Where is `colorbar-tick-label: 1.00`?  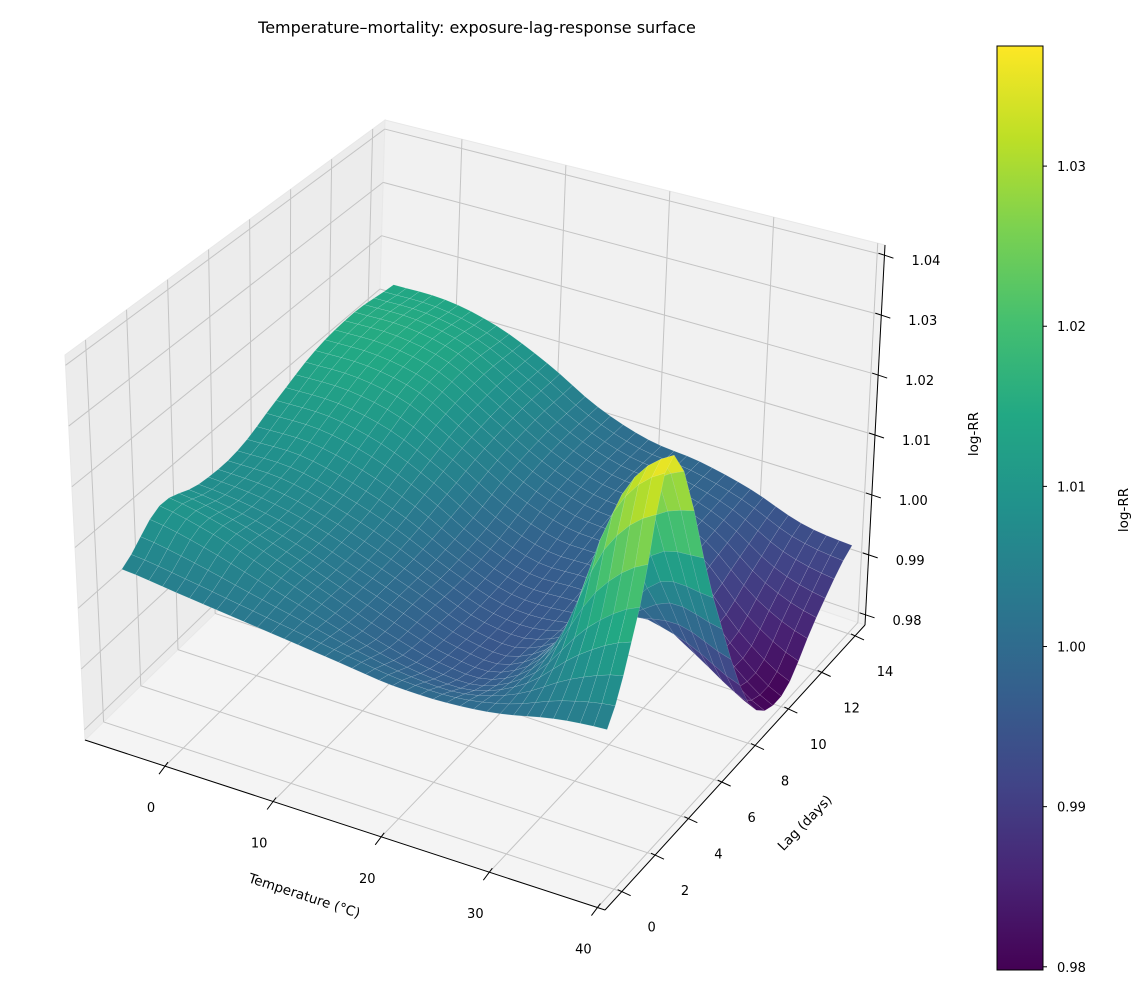 colorbar-tick-label: 1.00 is located at coordinates (1071, 648).